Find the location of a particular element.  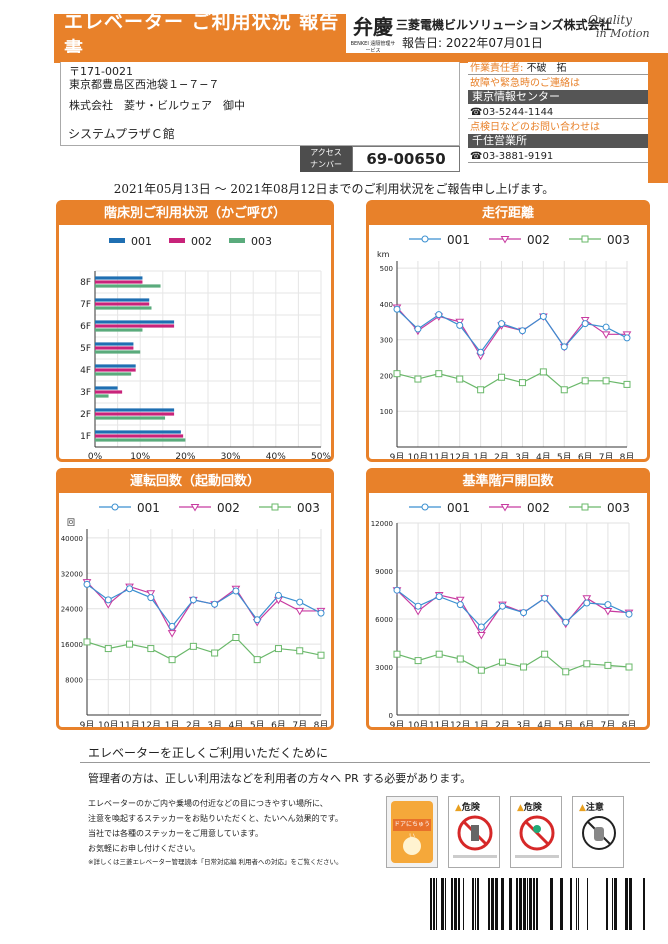

point-001-4月 is located at coordinates (543, 316).